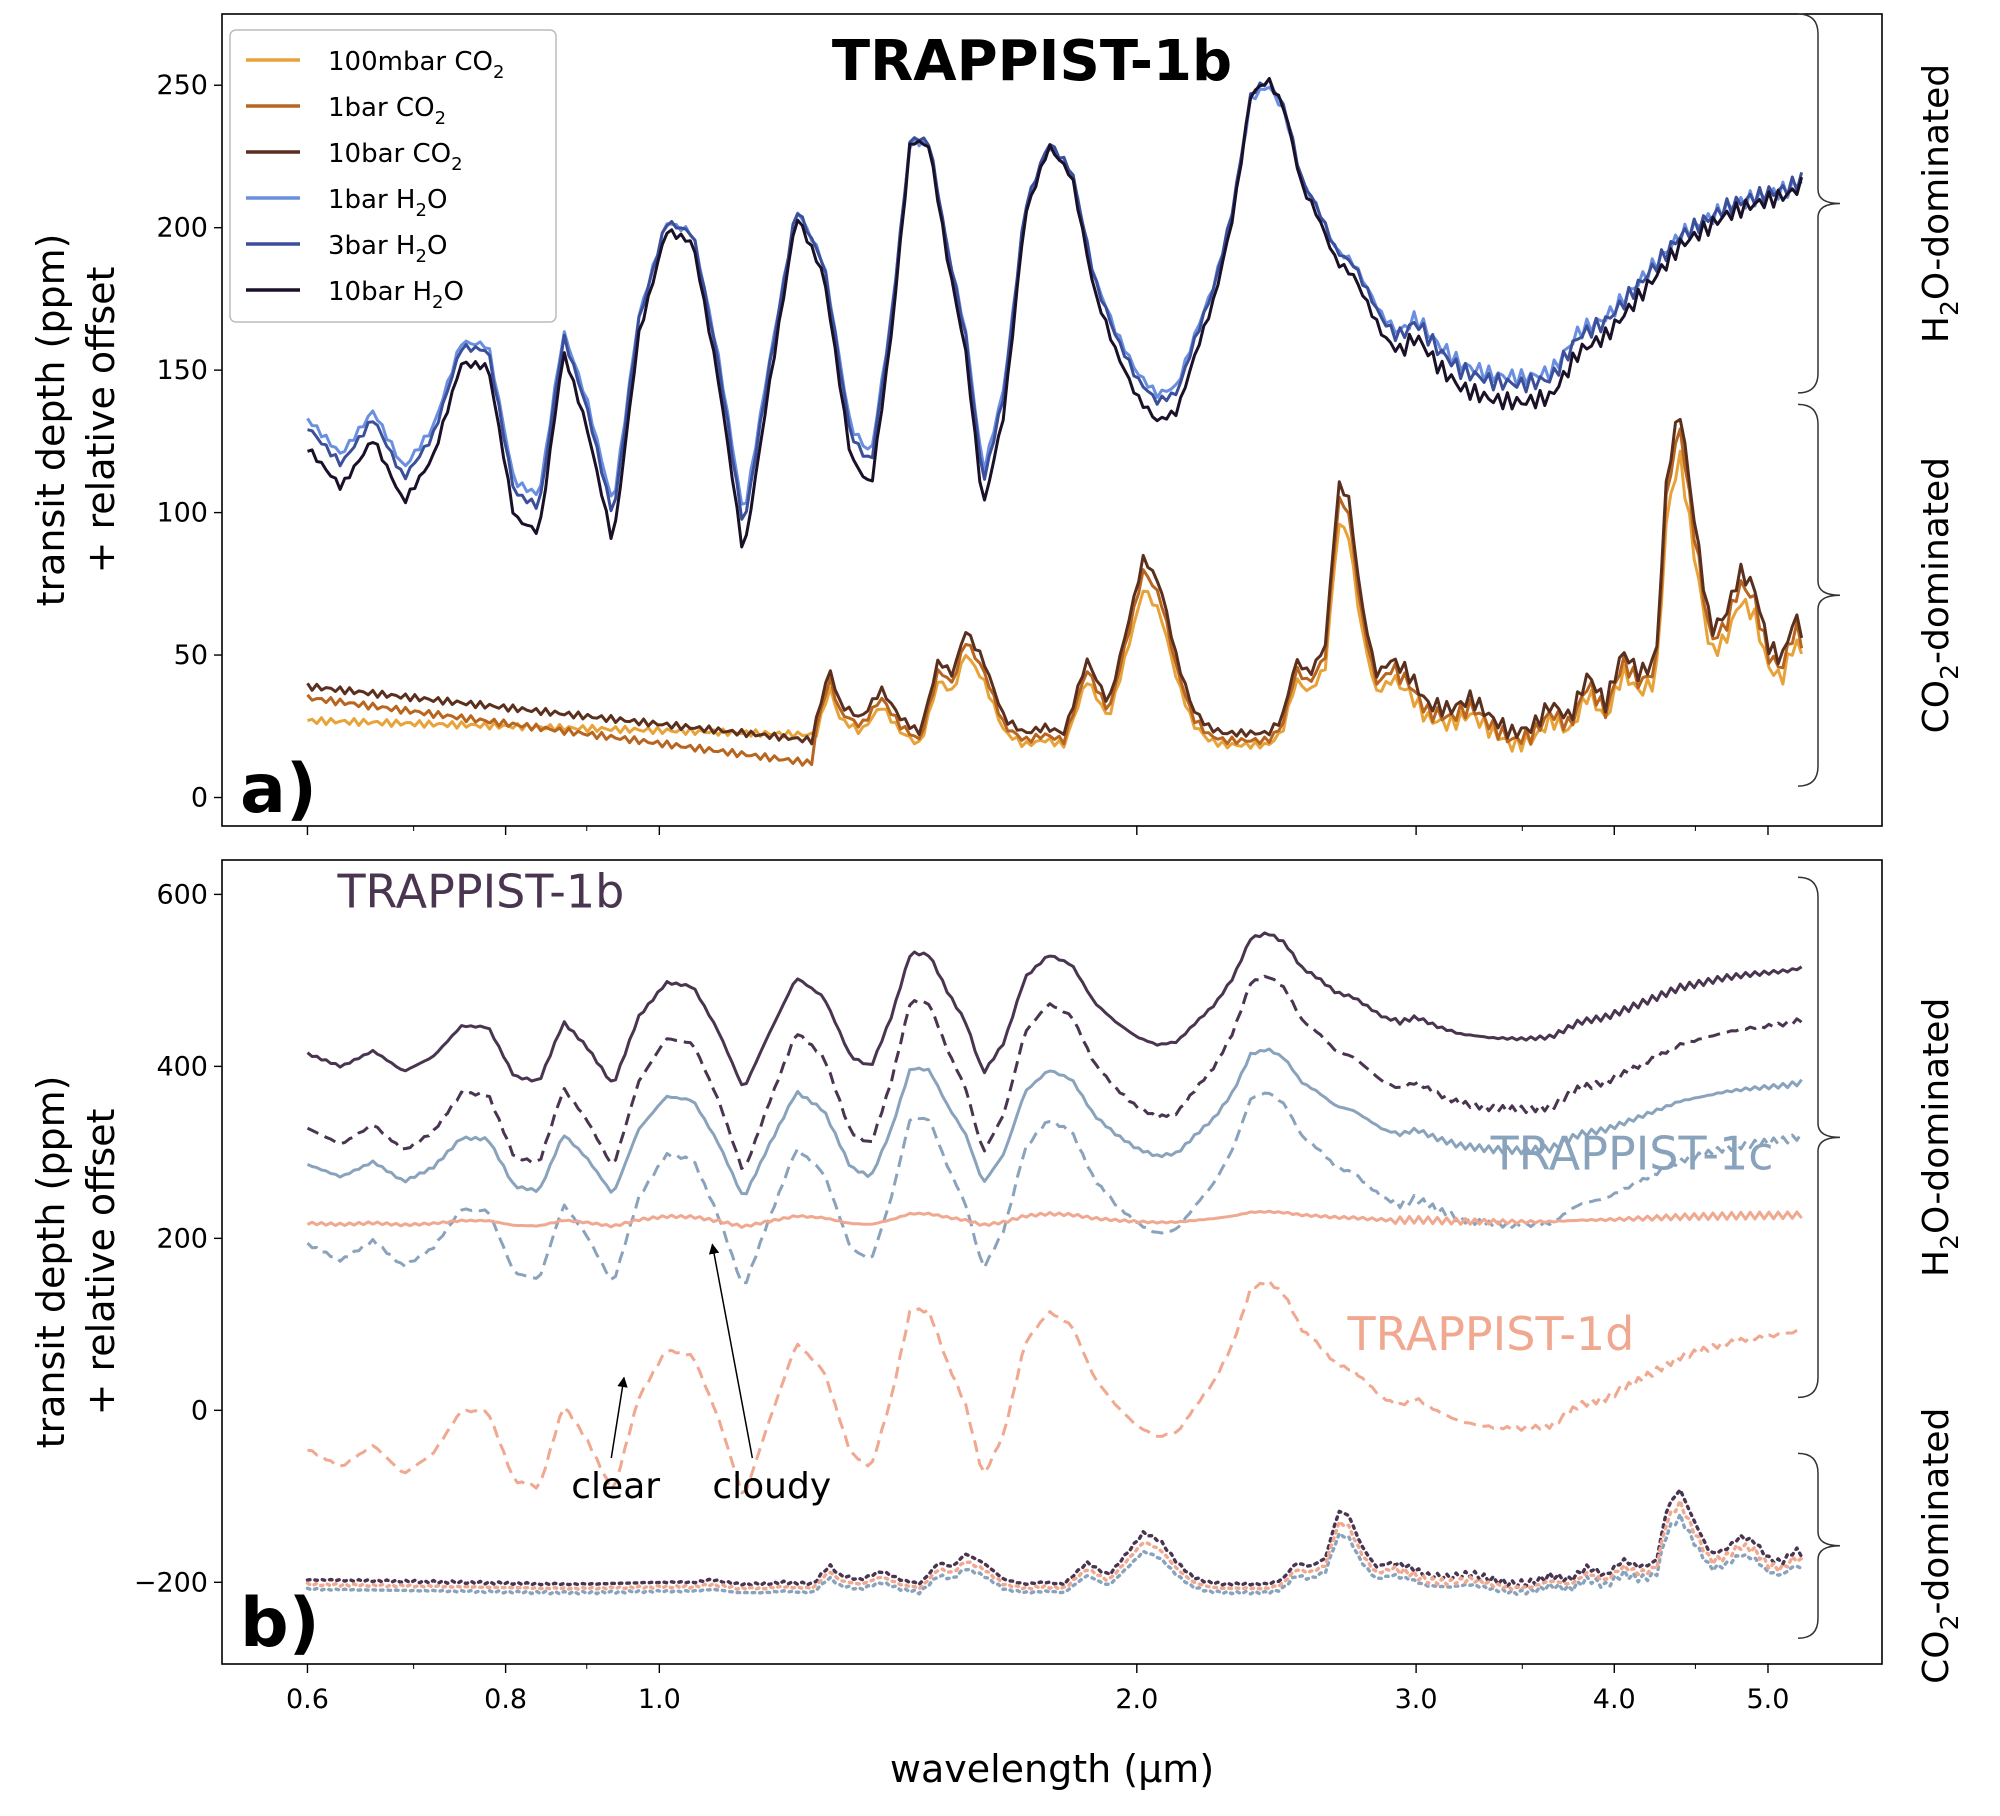  Describe the element at coordinates (1491, 1334) in the screenshot. I see `planet-label: TRAPPIST-1d` at that location.